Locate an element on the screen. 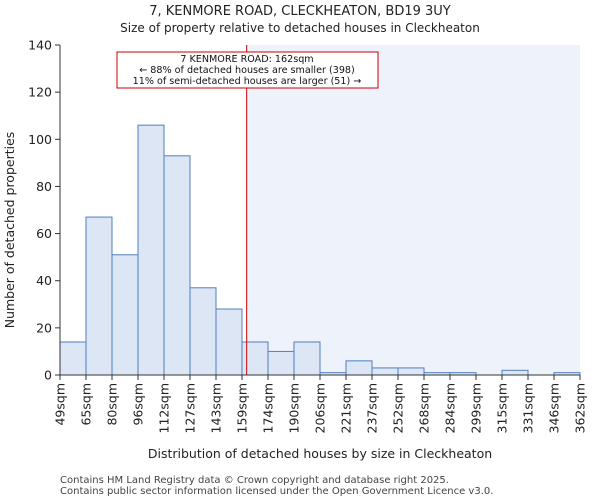 The width and height of the screenshot is (600, 500). y-axis-ticks: 0 20 40 60 80 100 120 140 is located at coordinates (44, 210).